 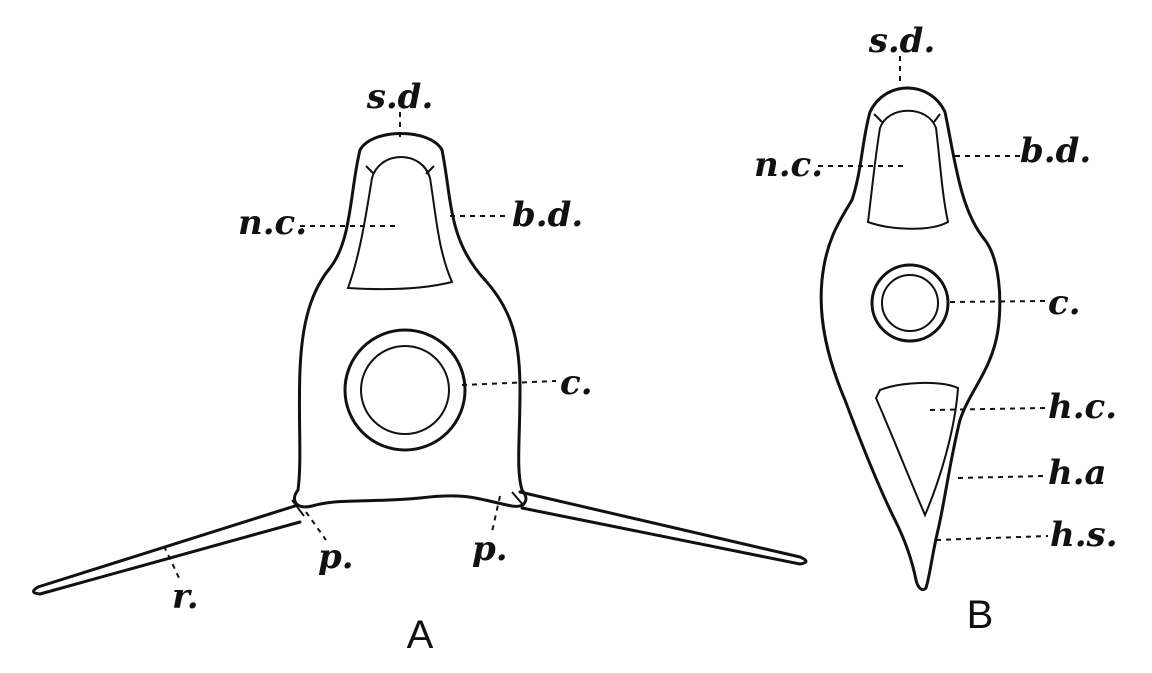 I want to click on centrum-outer-a, so click(x=405, y=390).